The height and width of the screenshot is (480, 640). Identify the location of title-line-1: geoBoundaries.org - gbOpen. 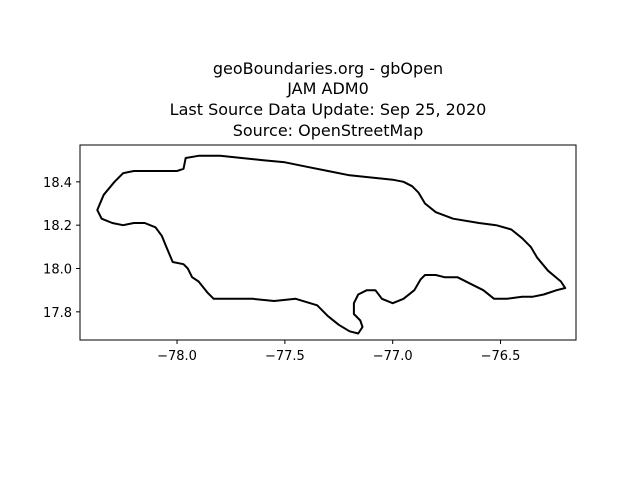
(328, 68).